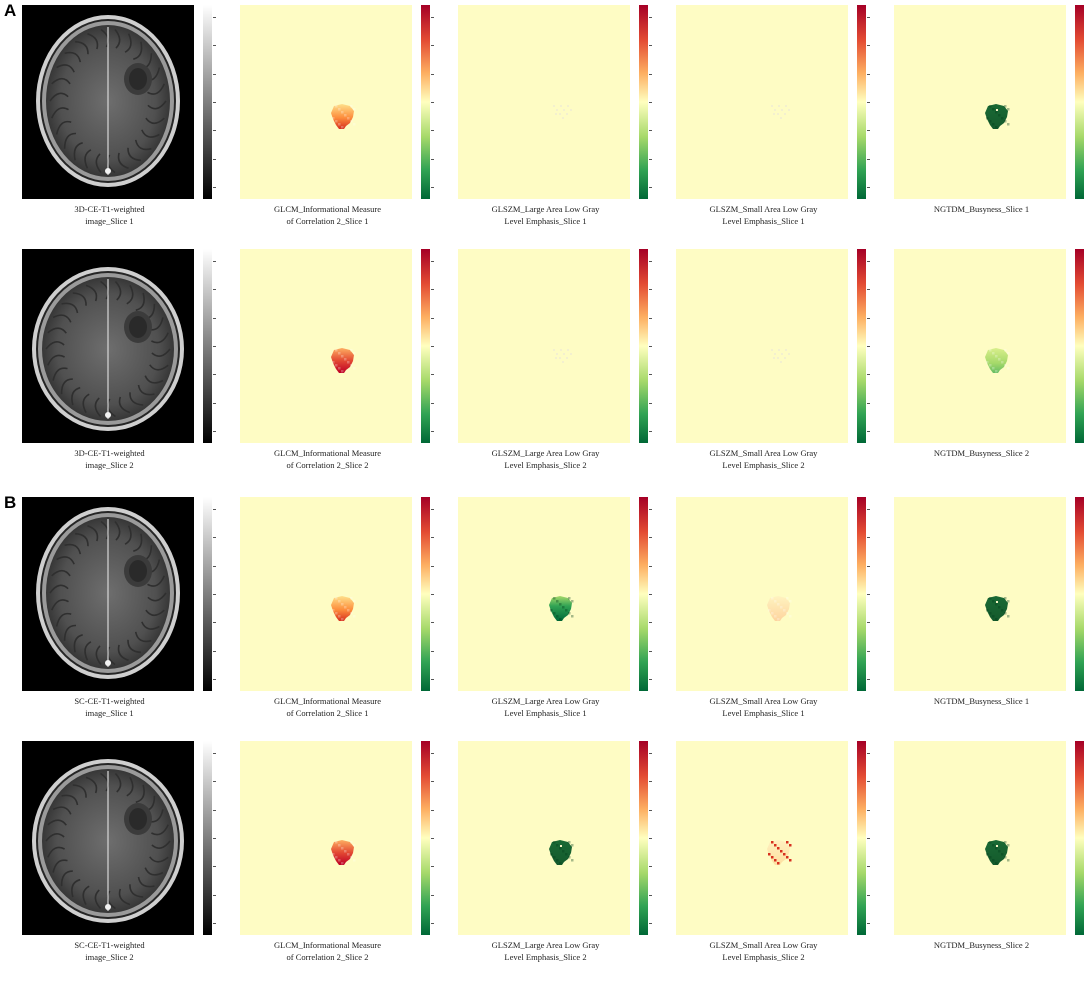 Image resolution: width=1084 pixels, height=981 pixels. Describe the element at coordinates (109, 453) in the screenshot. I see `caption-line: 3D-CE-T1-weighted` at that location.